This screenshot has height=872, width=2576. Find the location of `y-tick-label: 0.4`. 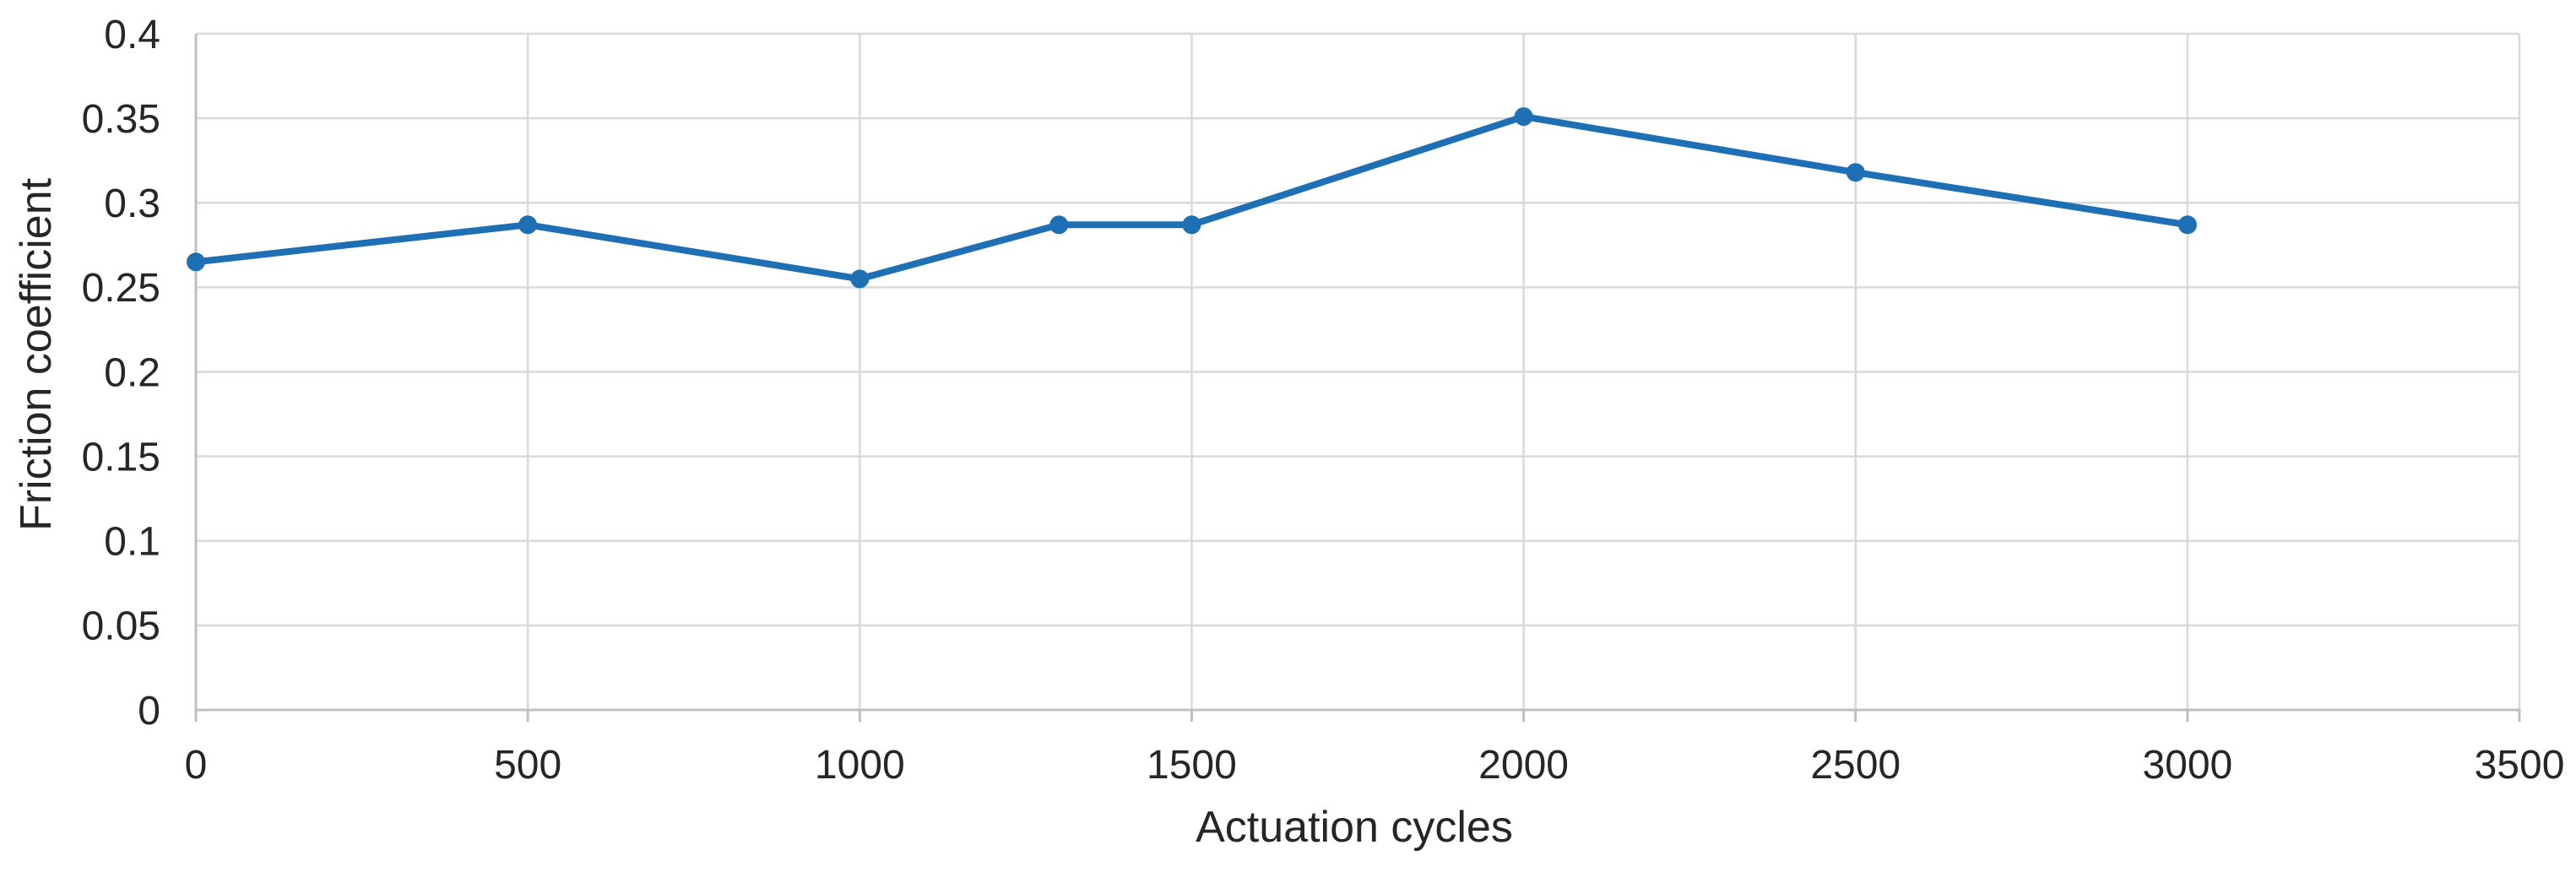

y-tick-label: 0.4 is located at coordinates (132, 35).